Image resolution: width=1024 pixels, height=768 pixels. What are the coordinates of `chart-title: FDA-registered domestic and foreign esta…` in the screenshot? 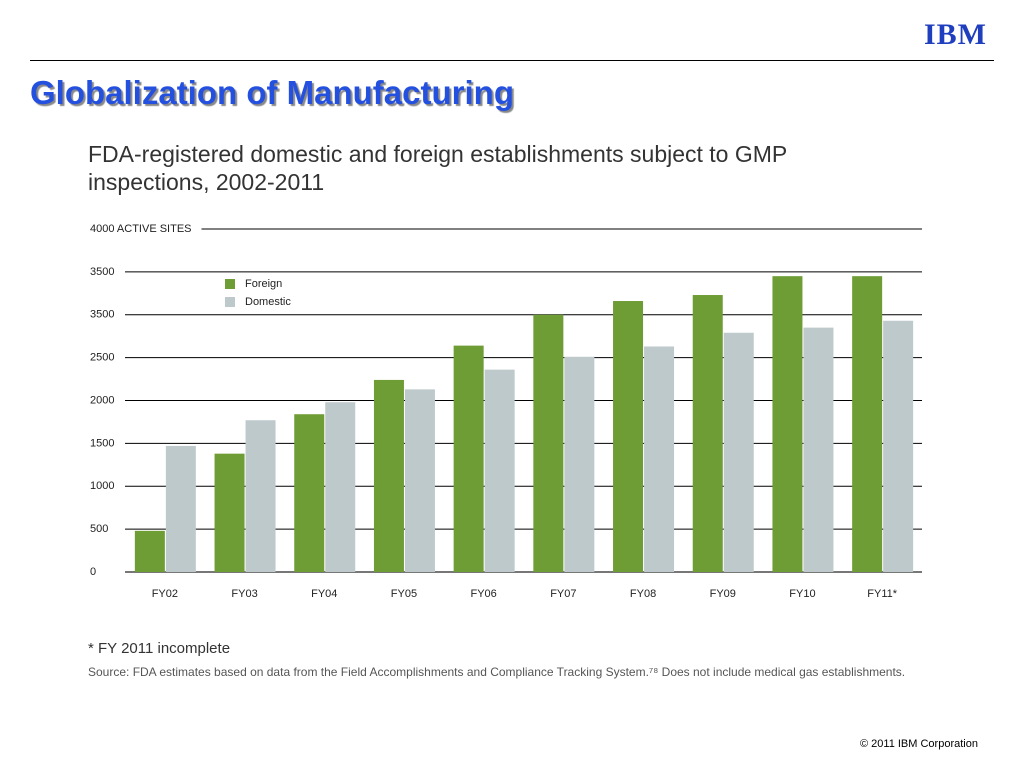 It's located at (437, 168).